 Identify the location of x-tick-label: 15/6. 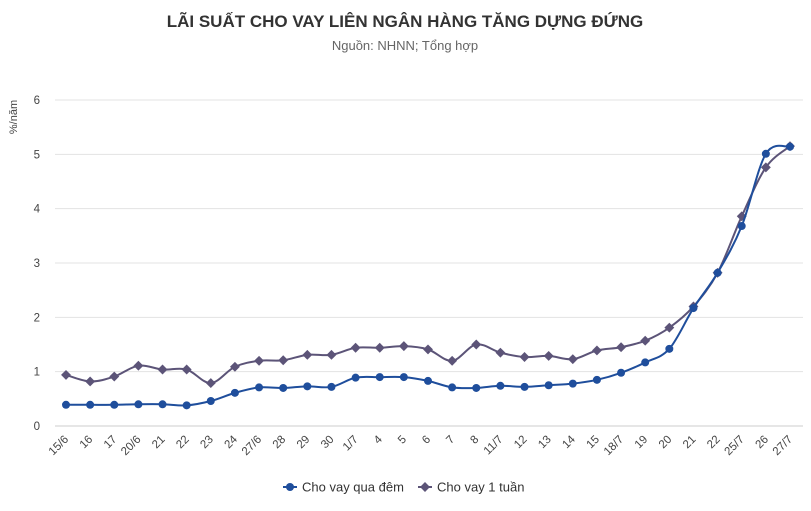
(59, 446).